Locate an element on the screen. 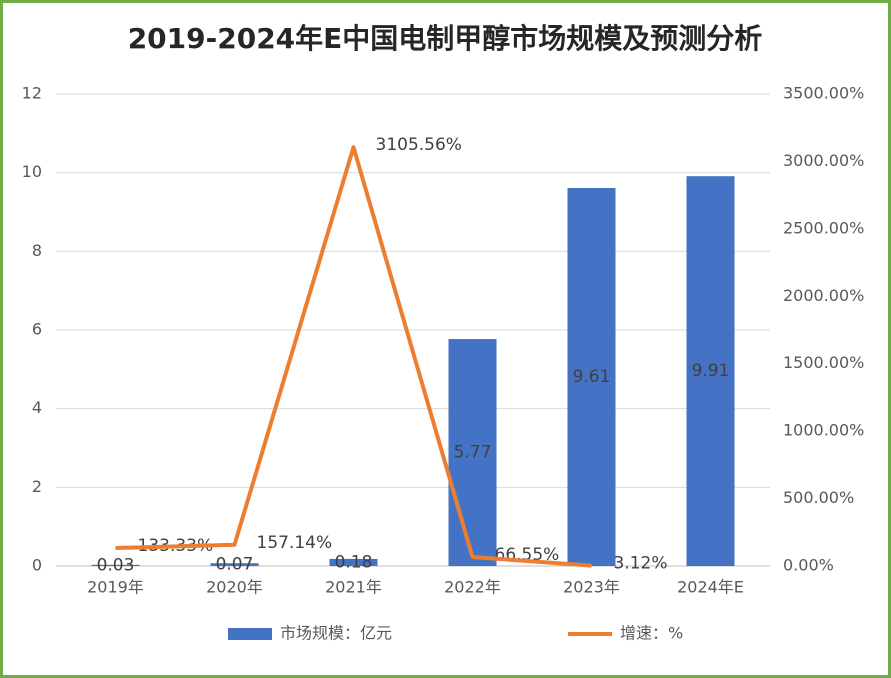 This screenshot has height=678, width=891. y-tick-label: 4 is located at coordinates (37, 407).